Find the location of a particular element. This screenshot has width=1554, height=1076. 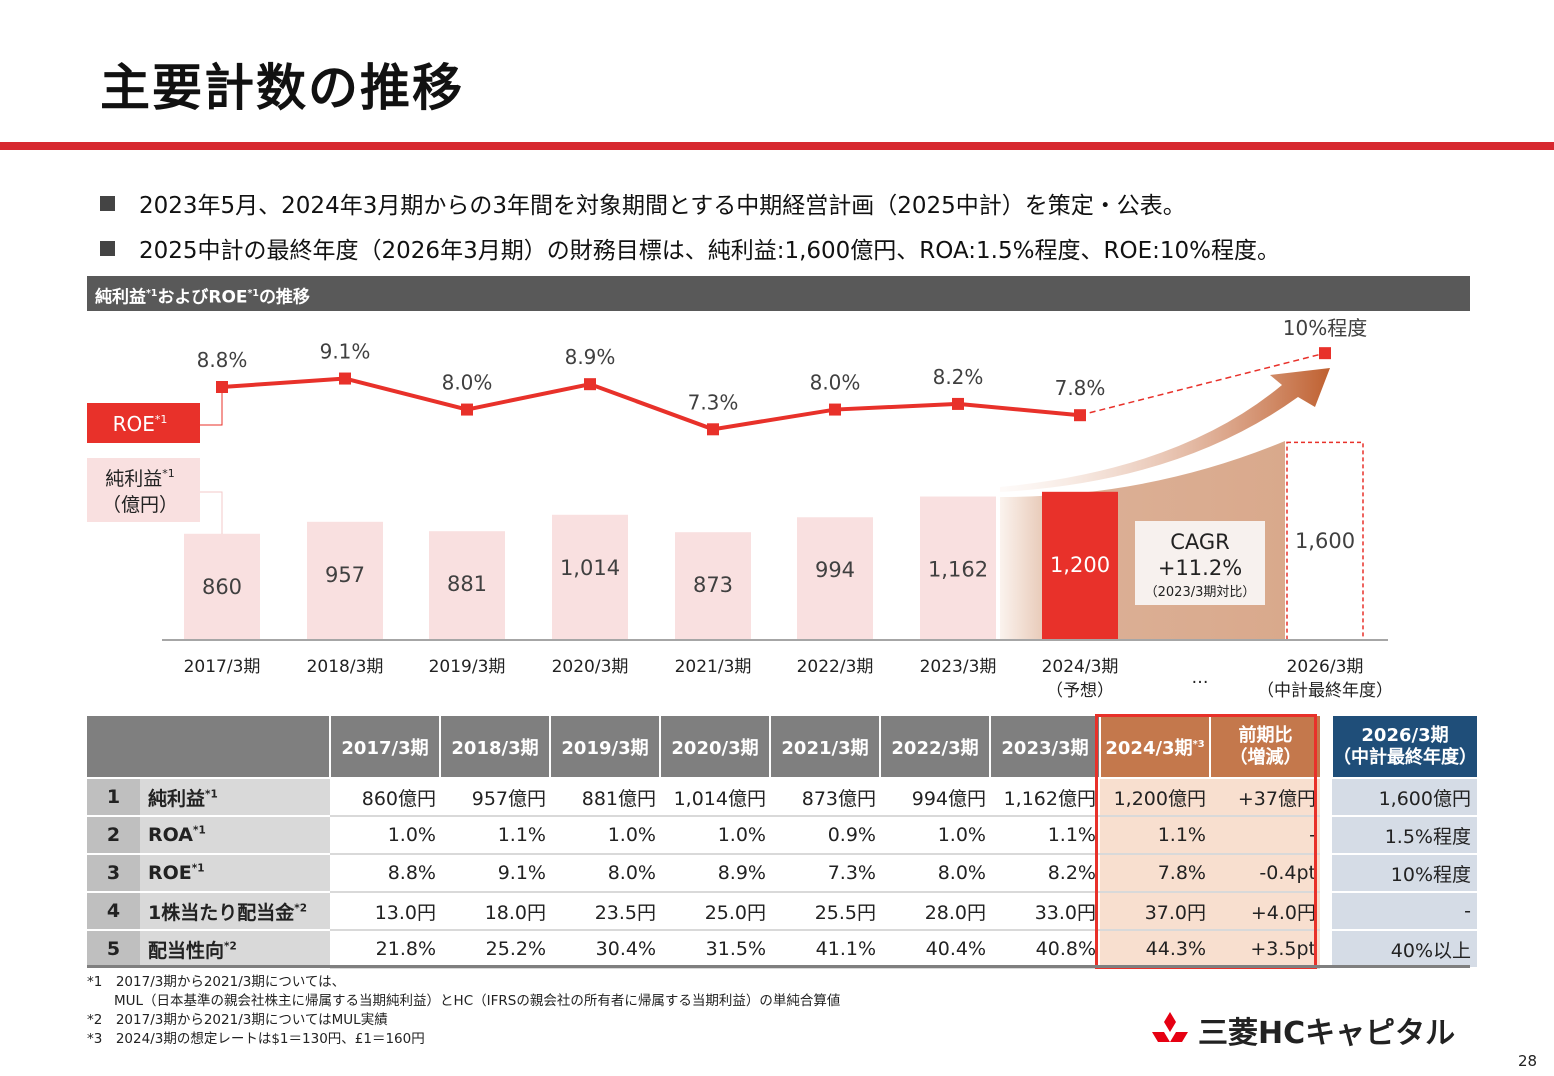

table-cell: 8.9% is located at coordinates (715, 873).